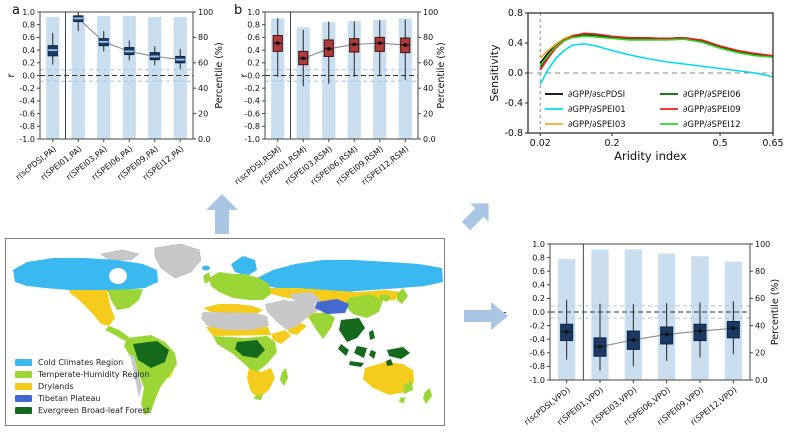 Image resolution: width=799 pixels, height=436 pixels. I want to click on map-region-nodata-overlay, so click(225, 345).